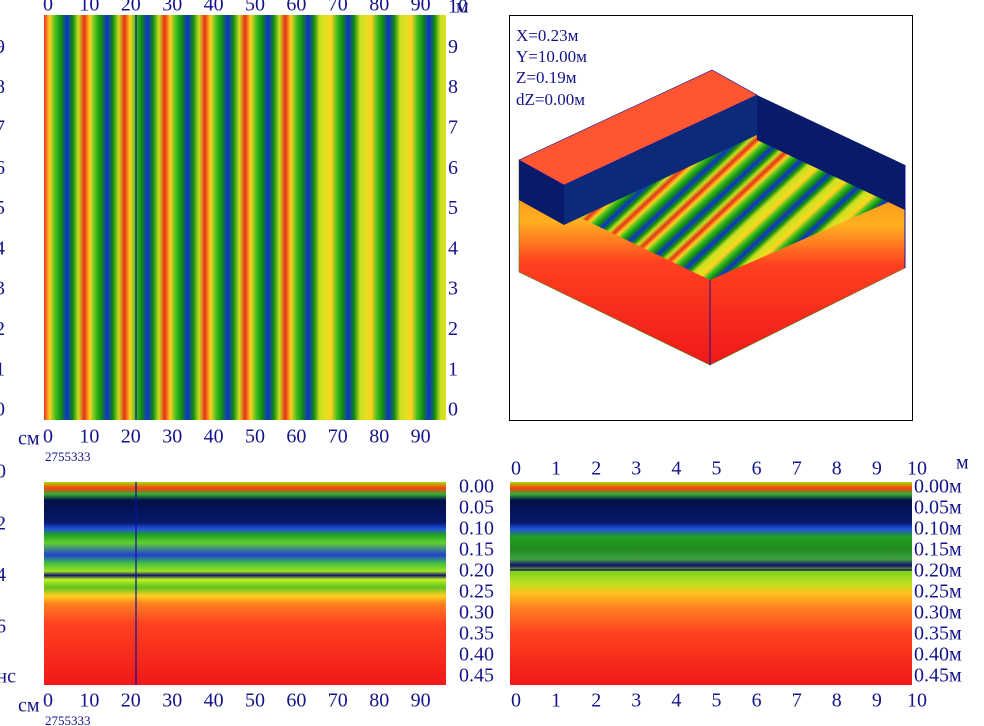 The width and height of the screenshot is (984, 726). I want to click on readout-y: Y=10.00м, so click(551, 56).